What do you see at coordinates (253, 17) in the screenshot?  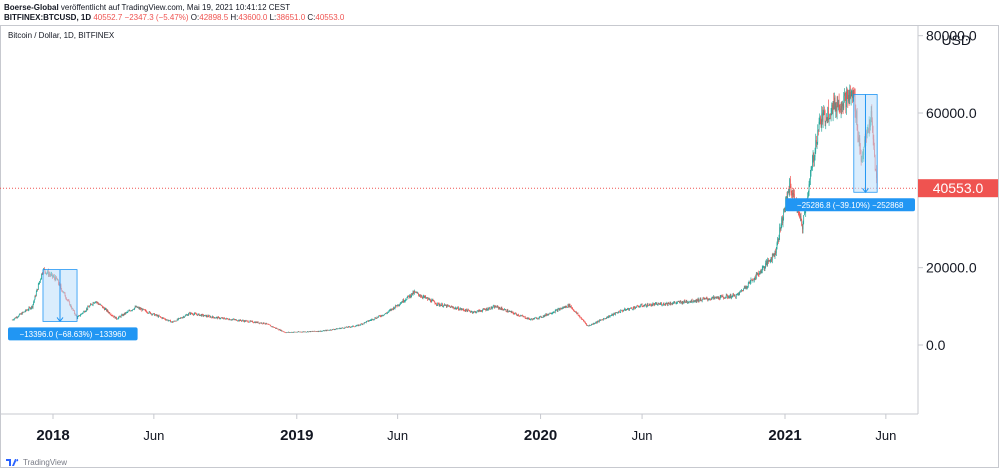 I see `high-value: 43600.0` at bounding box center [253, 17].